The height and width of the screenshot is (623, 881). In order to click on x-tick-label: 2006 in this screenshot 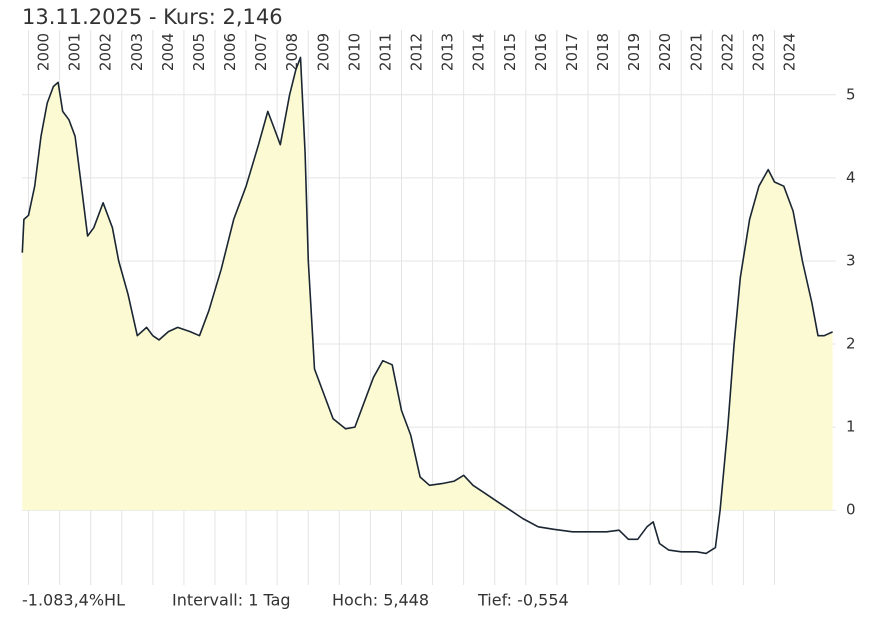, I will do `click(230, 52)`.